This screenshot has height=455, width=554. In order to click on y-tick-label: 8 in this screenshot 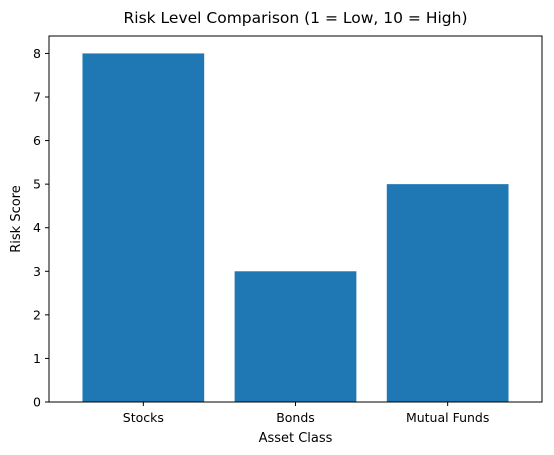, I will do `click(37, 53)`.